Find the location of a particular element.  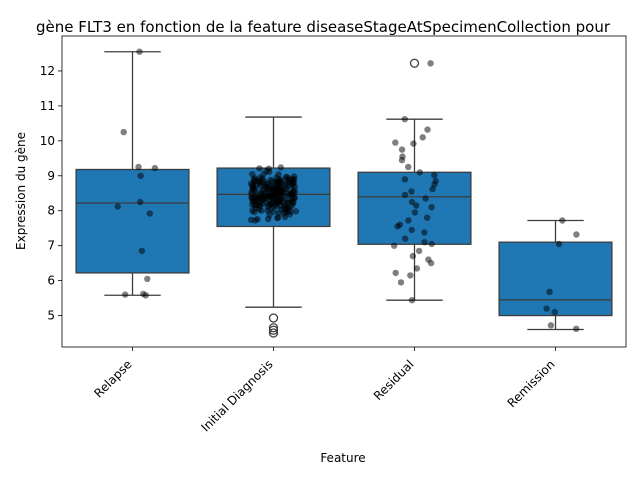

y-tick-label: 8 is located at coordinates (51, 211).